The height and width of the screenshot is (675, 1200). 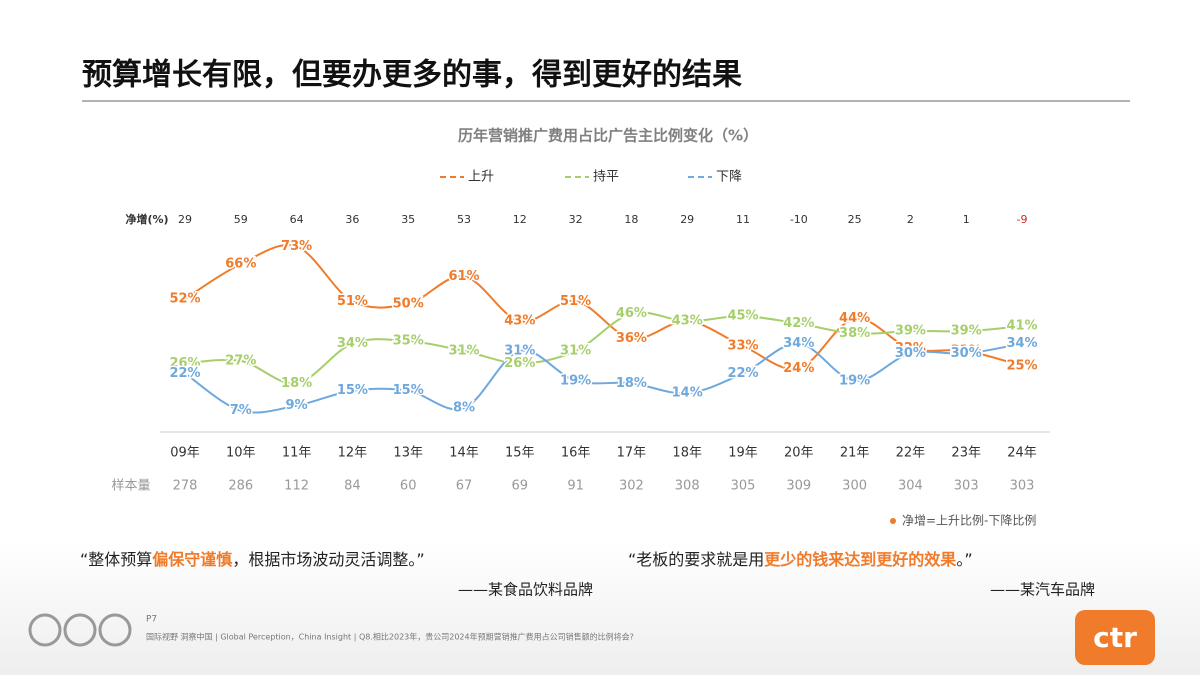 What do you see at coordinates (116, 559) in the screenshot?
I see `quote-part: “整体预算` at bounding box center [116, 559].